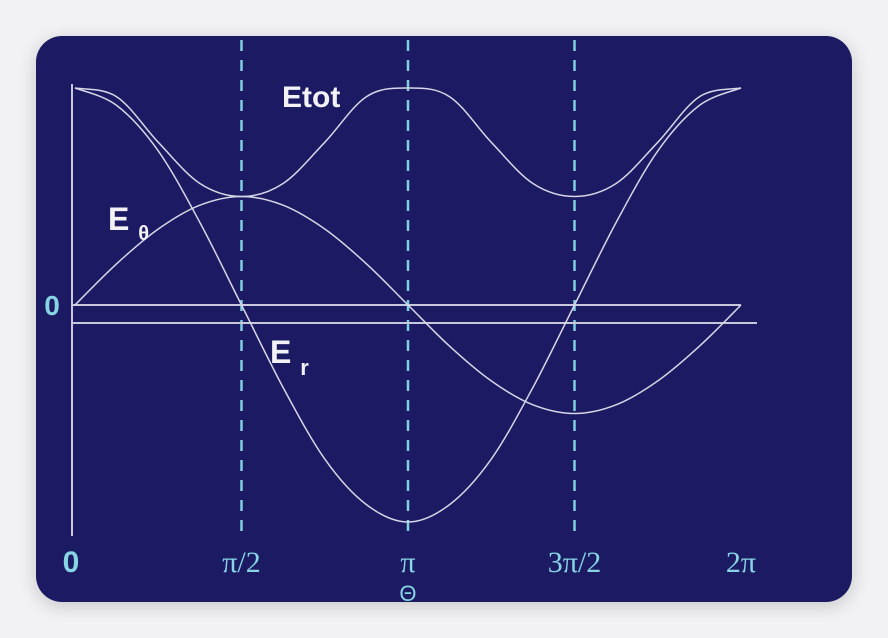  What do you see at coordinates (311, 97) in the screenshot?
I see `annotation-etot: Etot` at bounding box center [311, 97].